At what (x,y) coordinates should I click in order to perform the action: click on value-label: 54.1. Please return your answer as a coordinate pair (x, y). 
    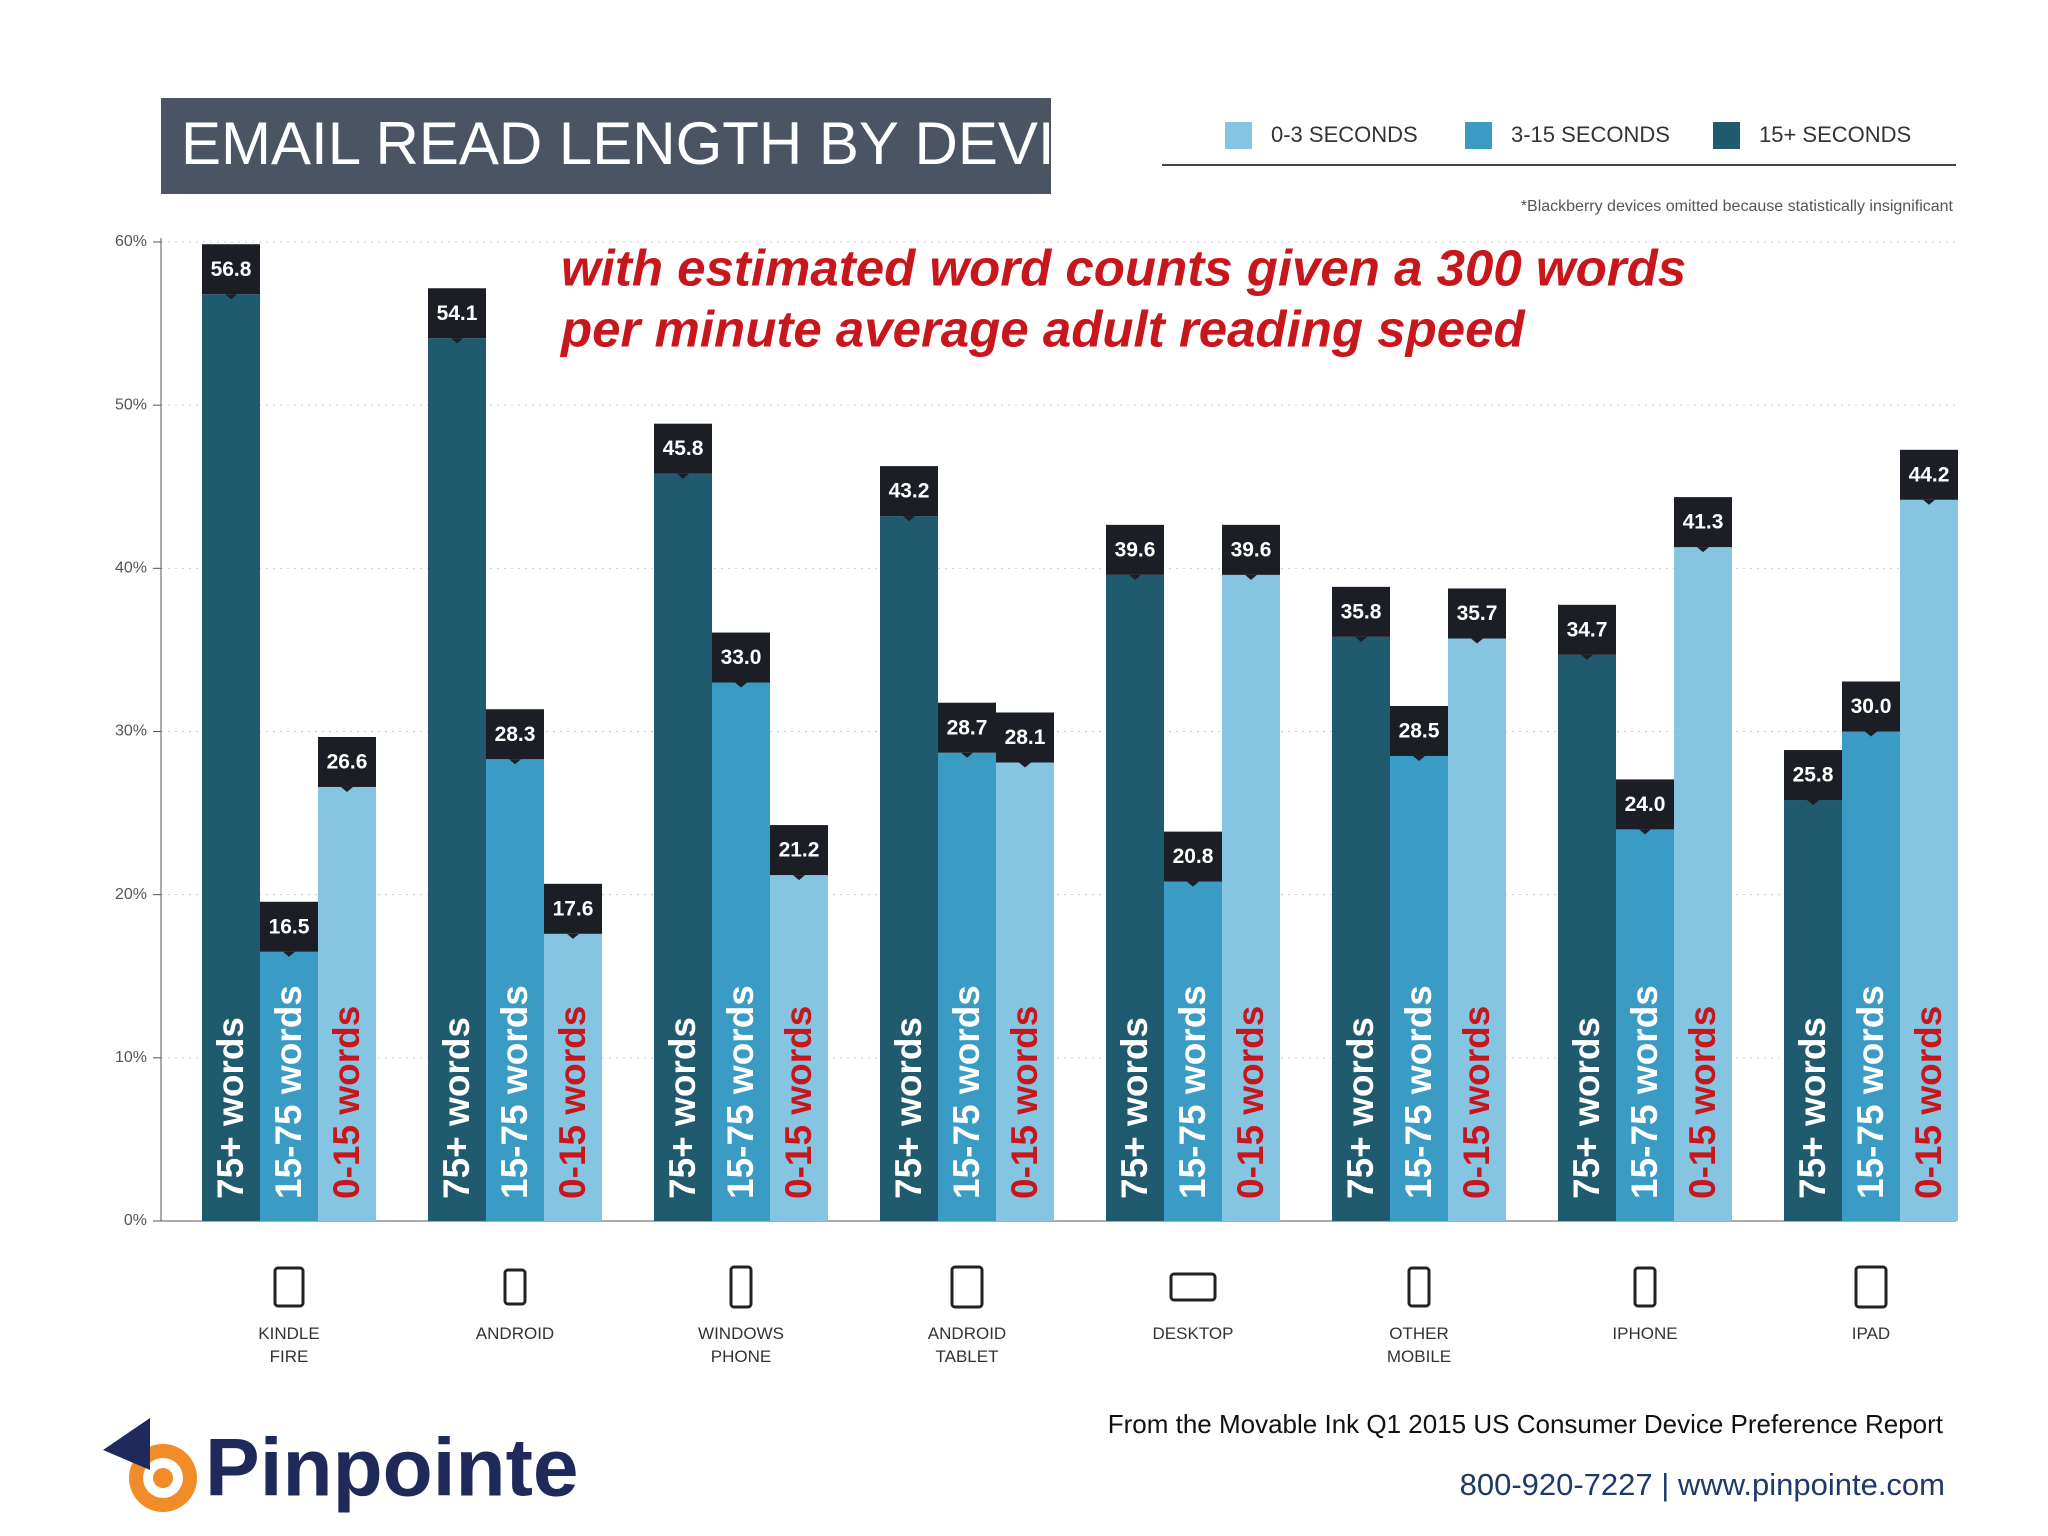
    Looking at the image, I should click on (457, 313).